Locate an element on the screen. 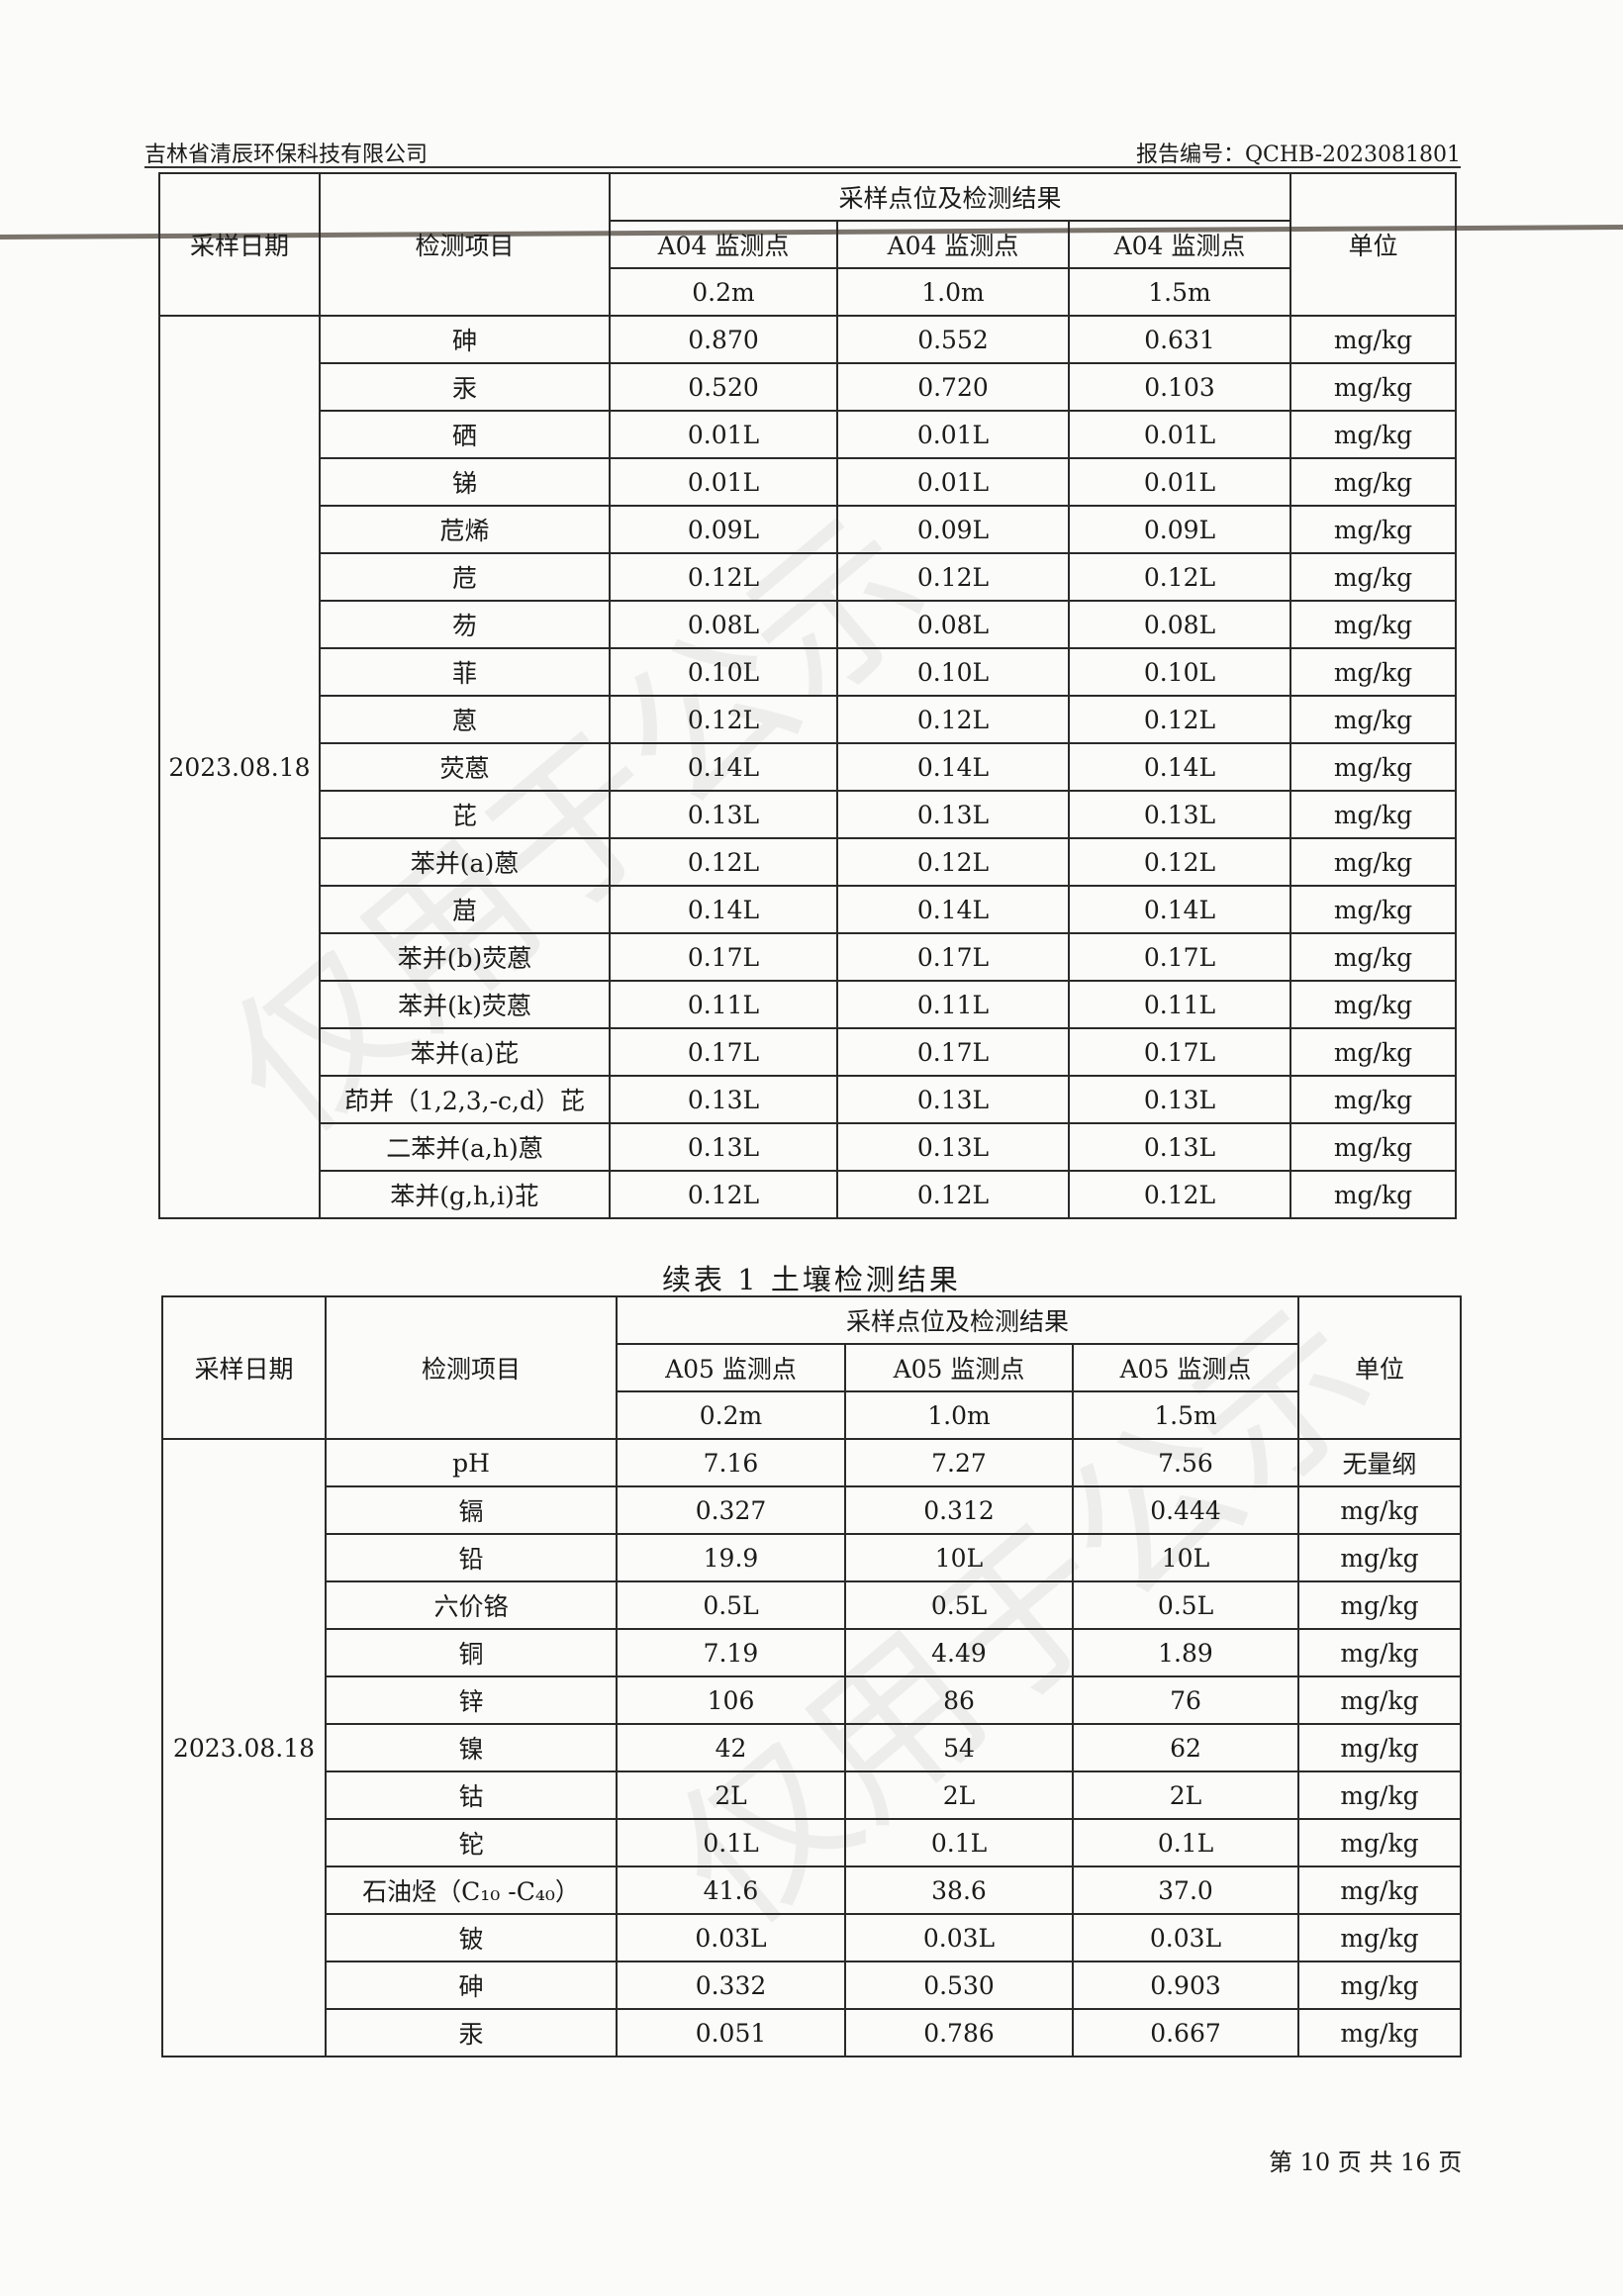 This screenshot has height=2296, width=1623. value-1.5m: 0.11L is located at coordinates (1179, 1004).